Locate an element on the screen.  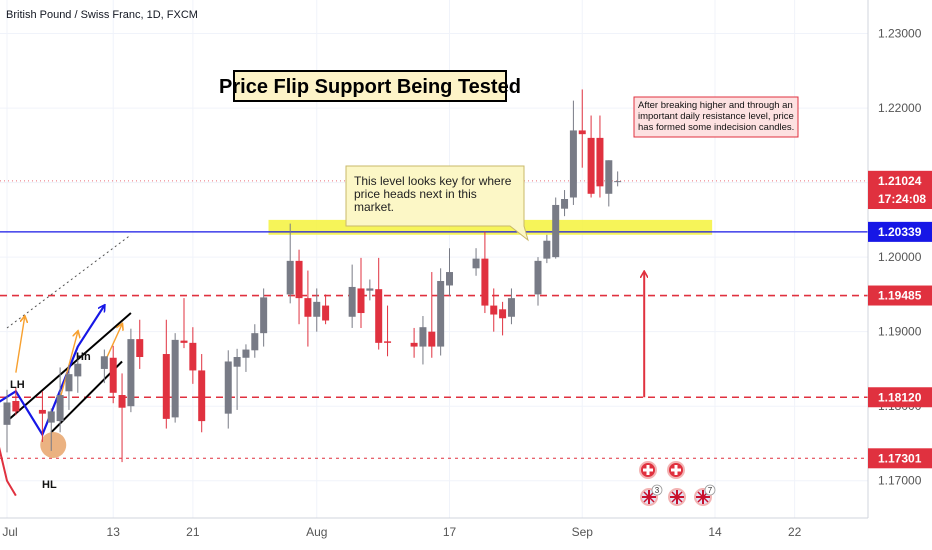
price-badge-label: 1.21024 is located at coordinates (900, 181).